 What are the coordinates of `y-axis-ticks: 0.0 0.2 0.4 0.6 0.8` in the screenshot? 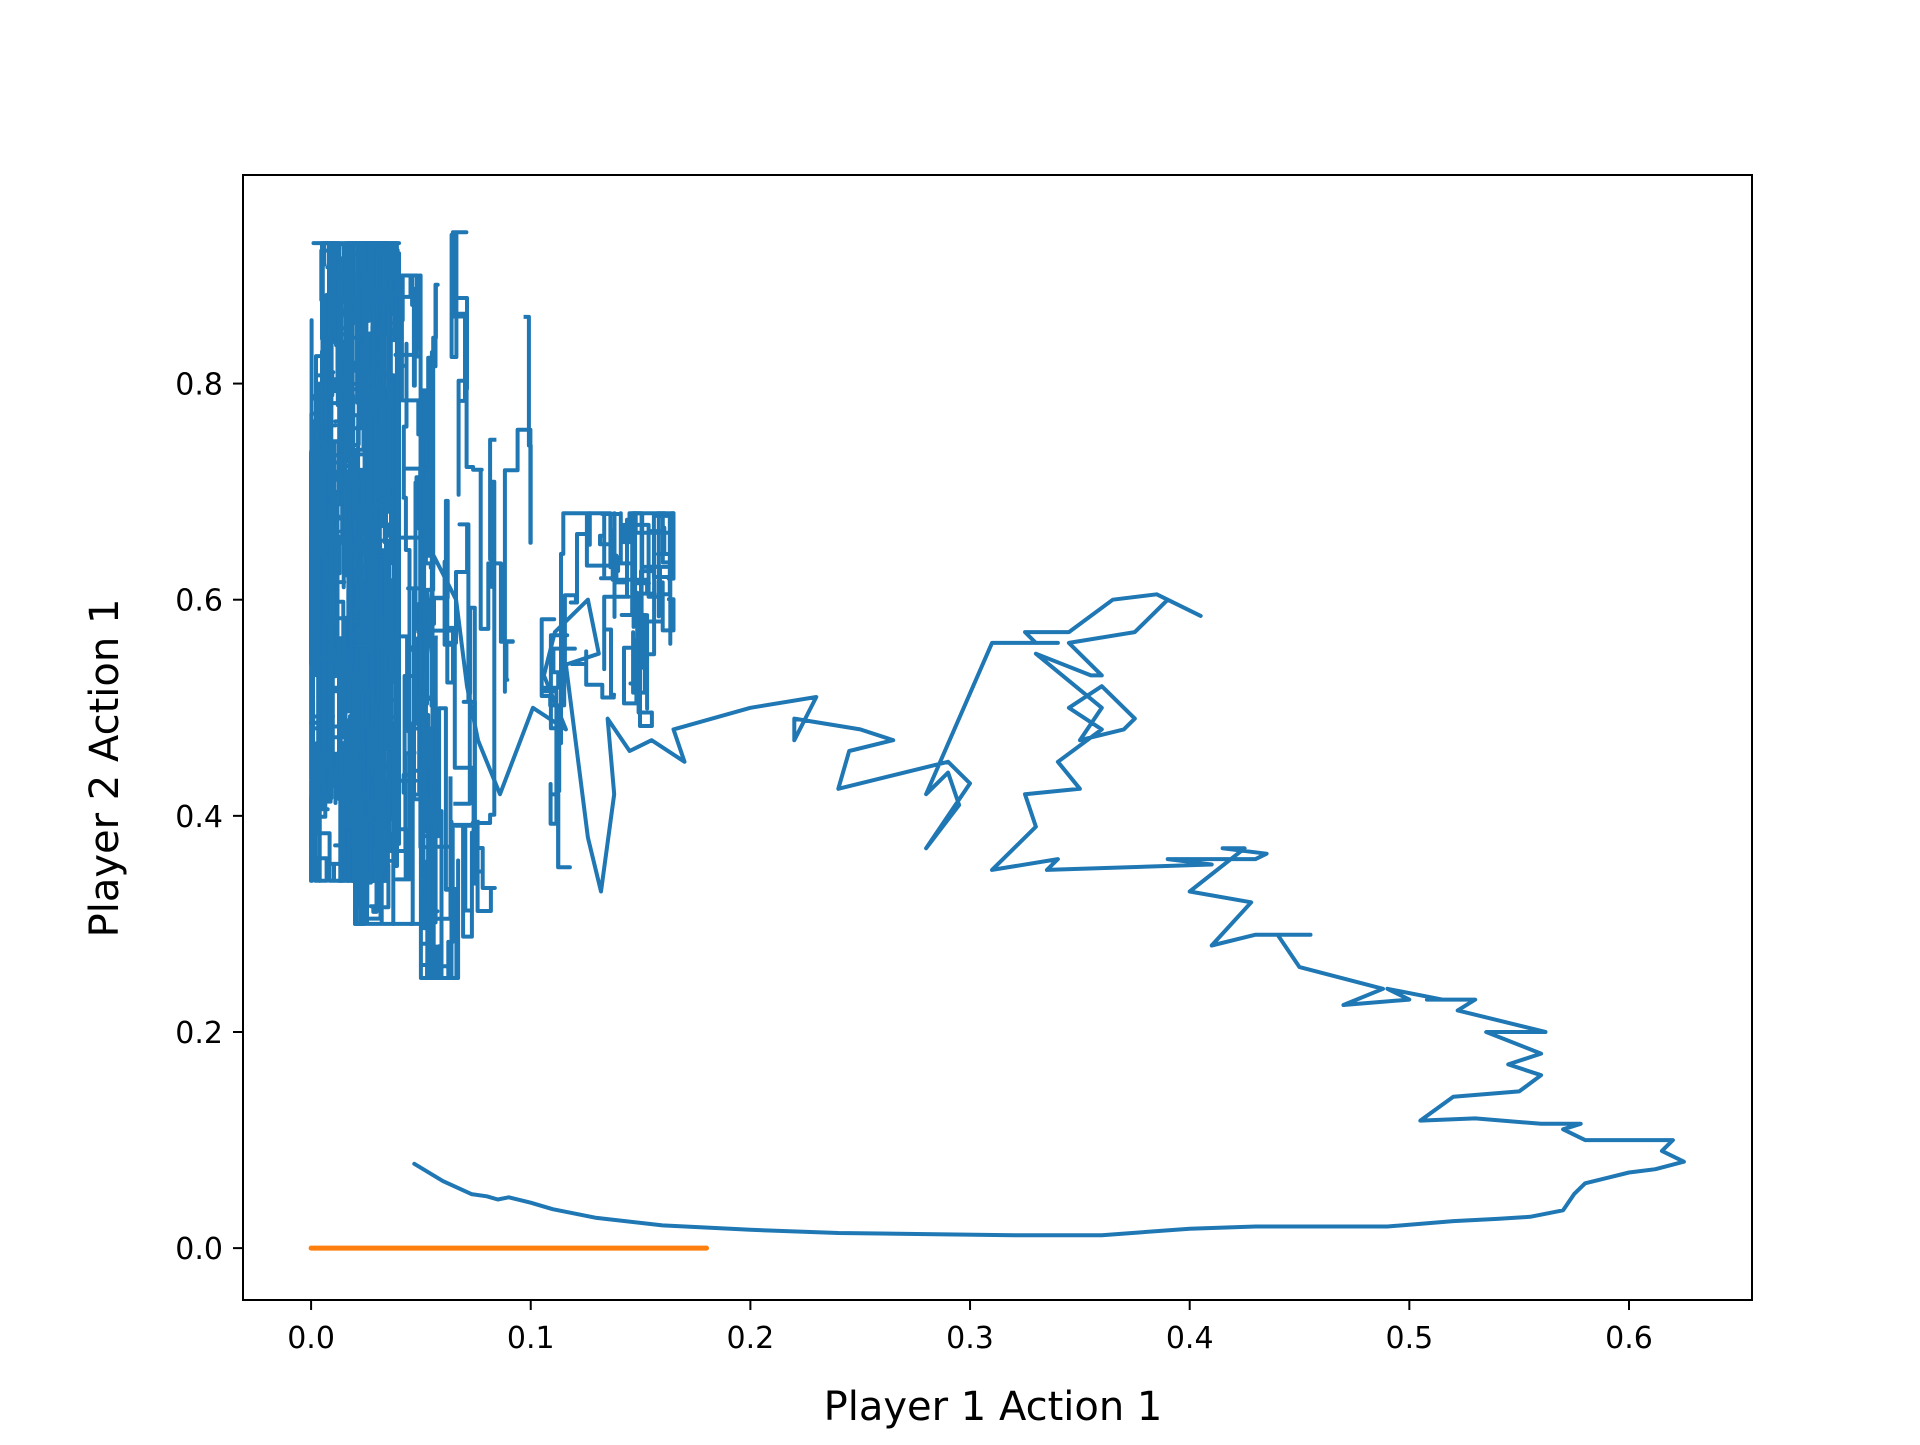 It's located at (209, 817).